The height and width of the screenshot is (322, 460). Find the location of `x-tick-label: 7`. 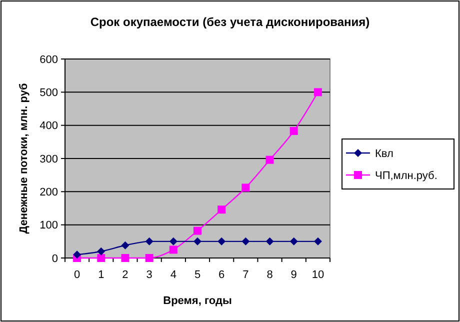

x-tick-label: 7 is located at coordinates (245, 275).